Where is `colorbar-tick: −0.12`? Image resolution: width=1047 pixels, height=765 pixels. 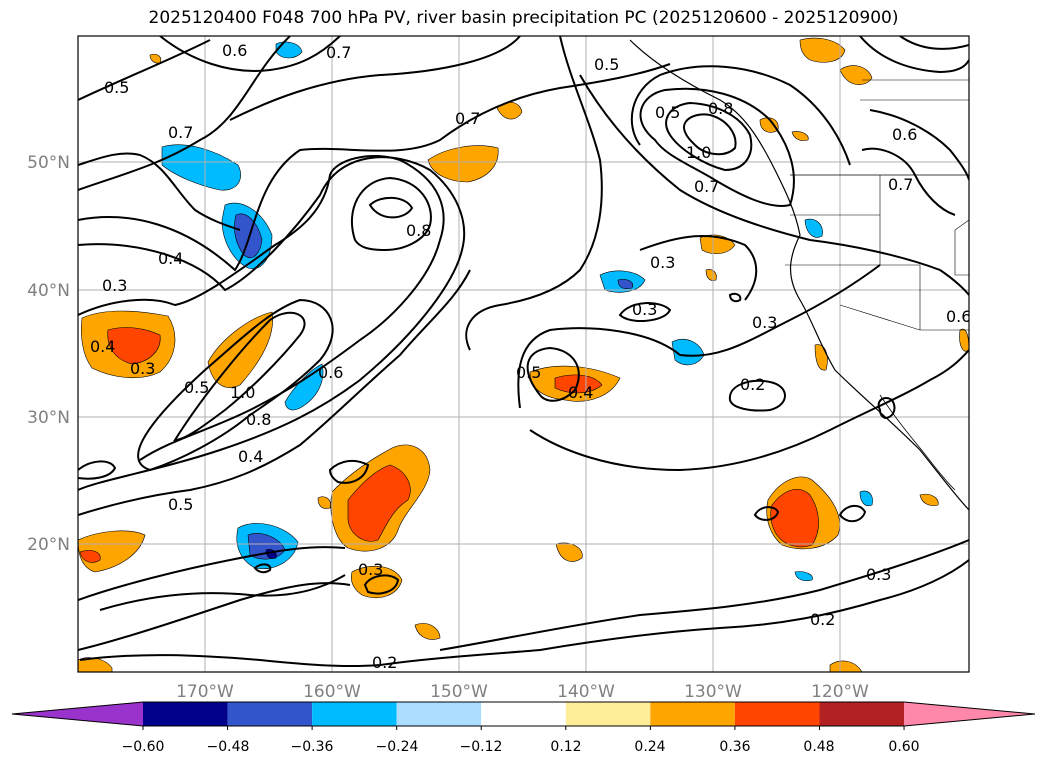
colorbar-tick: −0.12 is located at coordinates (481, 747).